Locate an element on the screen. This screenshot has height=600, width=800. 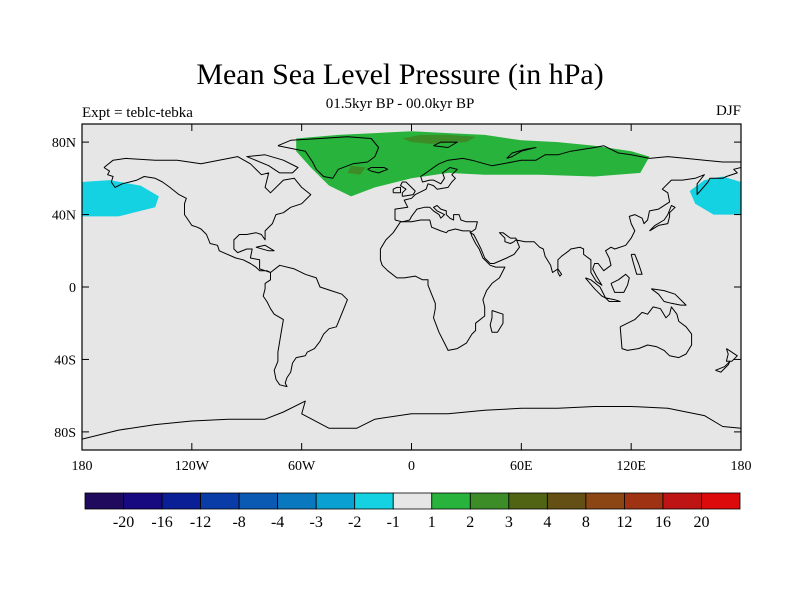
coastline-madagascar is located at coordinates (496, 321).